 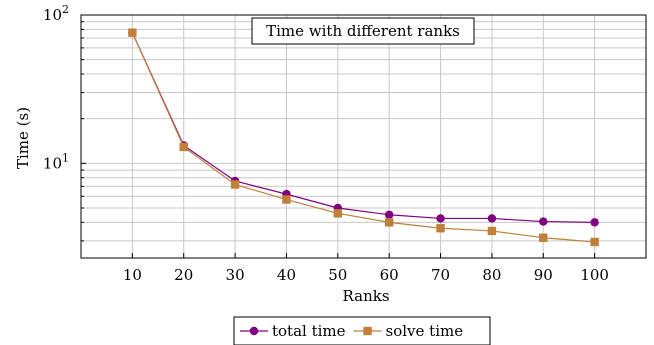 I want to click on legend: total time solve time, so click(x=362, y=330).